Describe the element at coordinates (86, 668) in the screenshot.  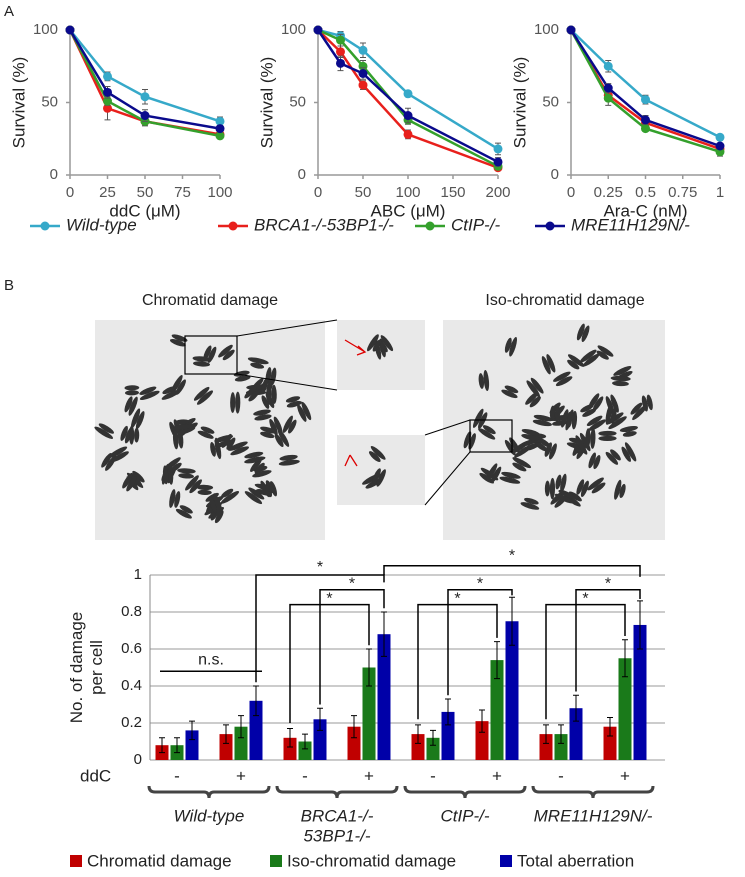
I see `y-axis-label: No. of damageper cell` at that location.